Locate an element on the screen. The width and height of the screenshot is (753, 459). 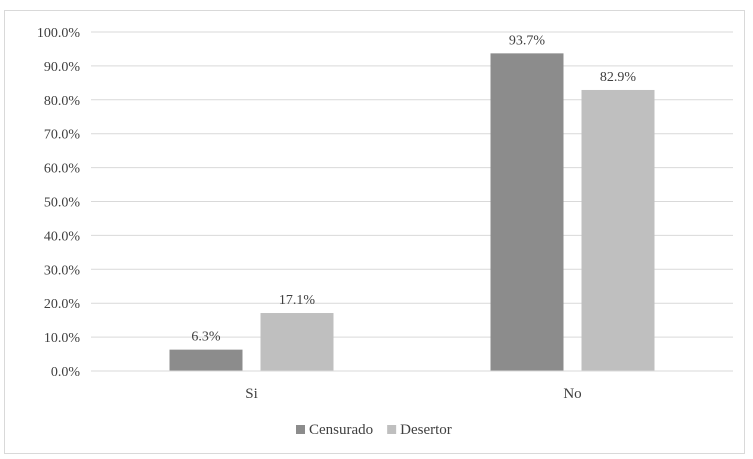
data-label: 17.1% is located at coordinates (297, 300).